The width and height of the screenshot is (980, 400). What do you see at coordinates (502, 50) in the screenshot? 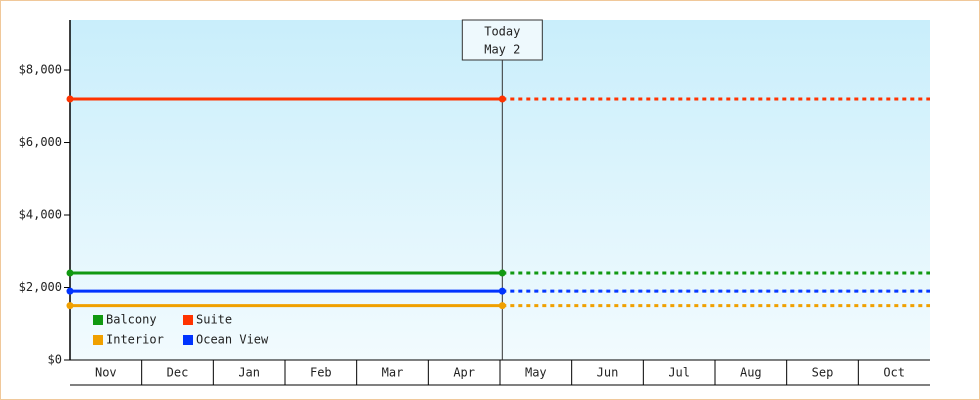
I see `today-date: May 2` at bounding box center [502, 50].